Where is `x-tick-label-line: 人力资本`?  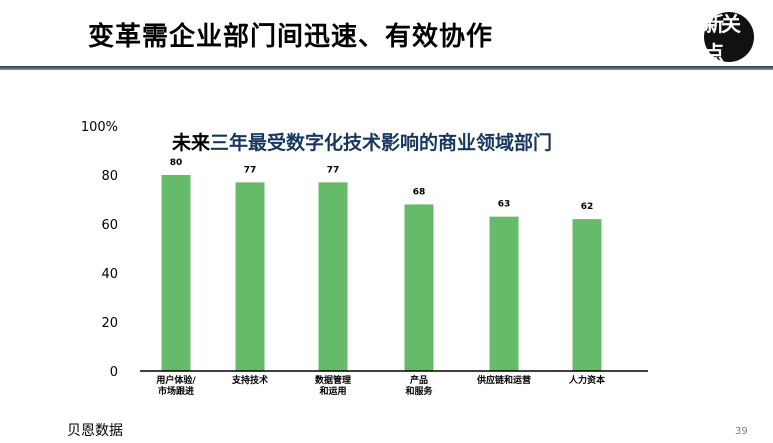 x-tick-label-line: 人力资本 is located at coordinates (587, 380).